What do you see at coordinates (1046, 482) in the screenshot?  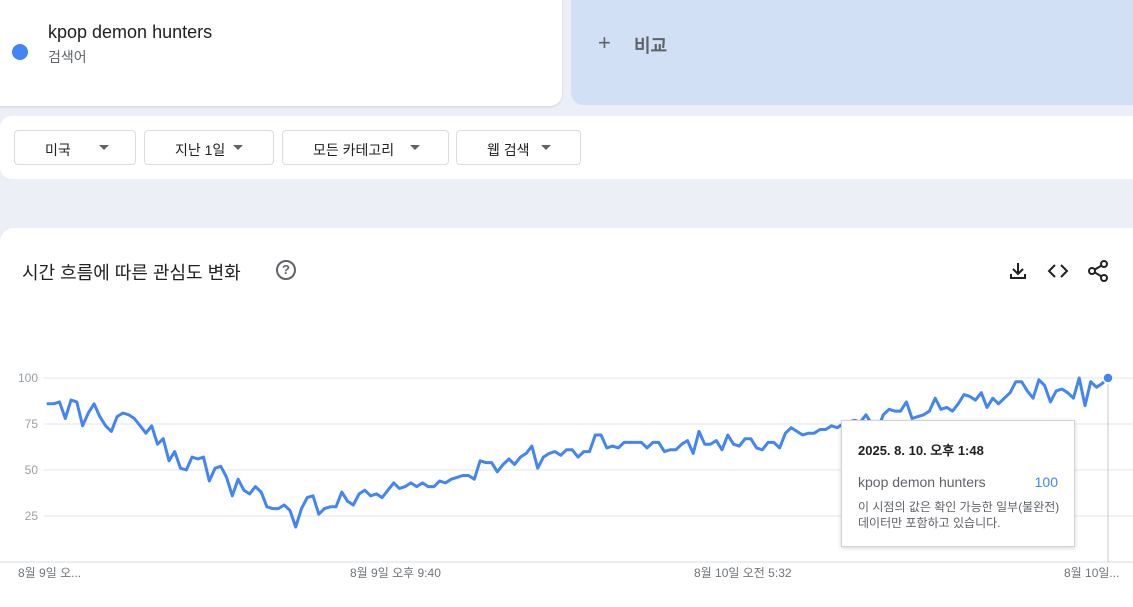 I see `tooltip-value: 100` at bounding box center [1046, 482].